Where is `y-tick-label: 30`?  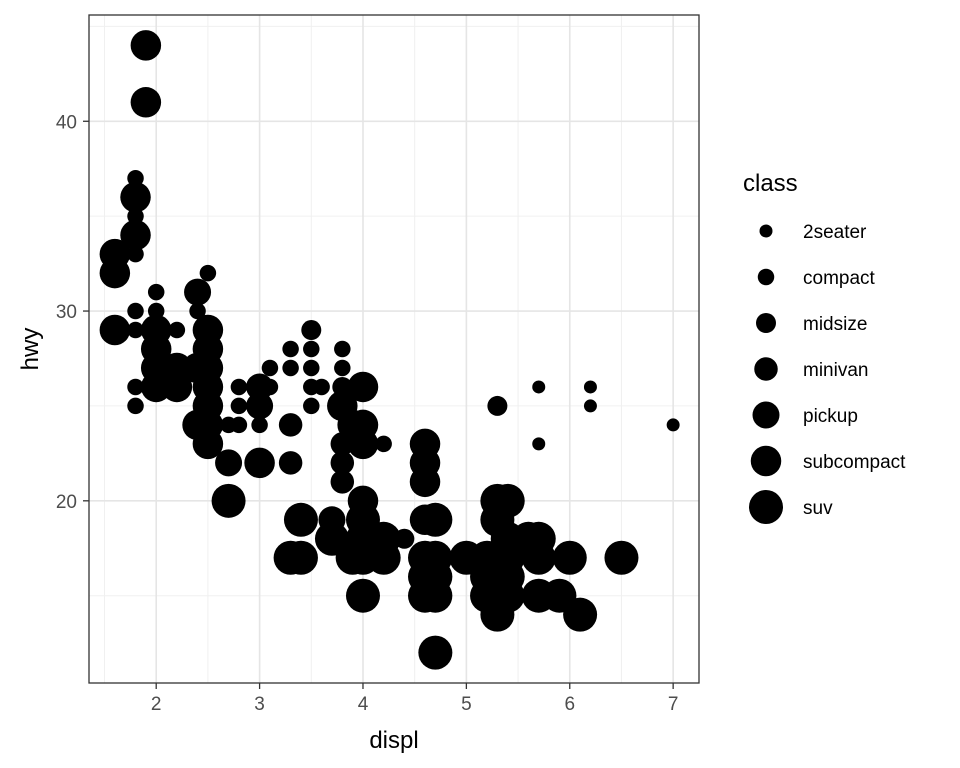
y-tick-label: 30 is located at coordinates (66, 312).